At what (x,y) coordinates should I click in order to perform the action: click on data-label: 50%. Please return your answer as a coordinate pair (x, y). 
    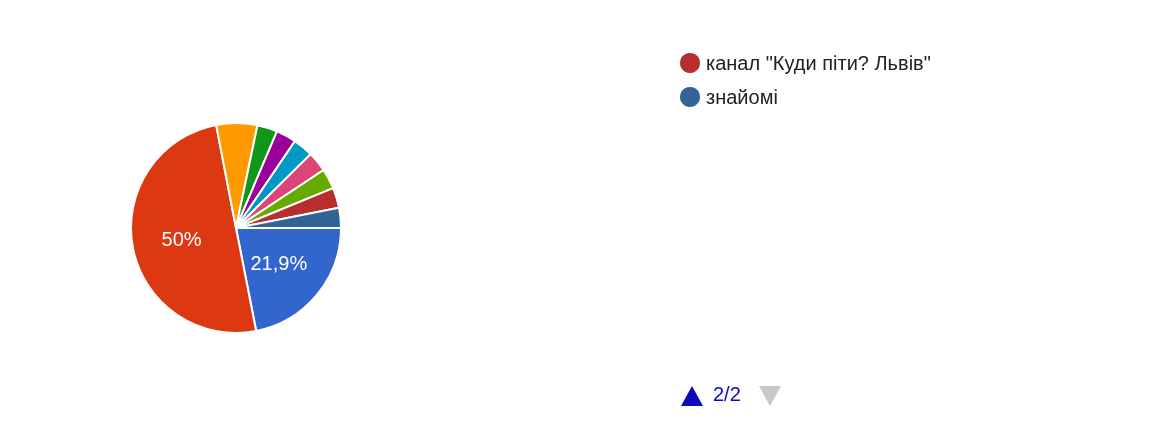
    Looking at the image, I should click on (181, 238).